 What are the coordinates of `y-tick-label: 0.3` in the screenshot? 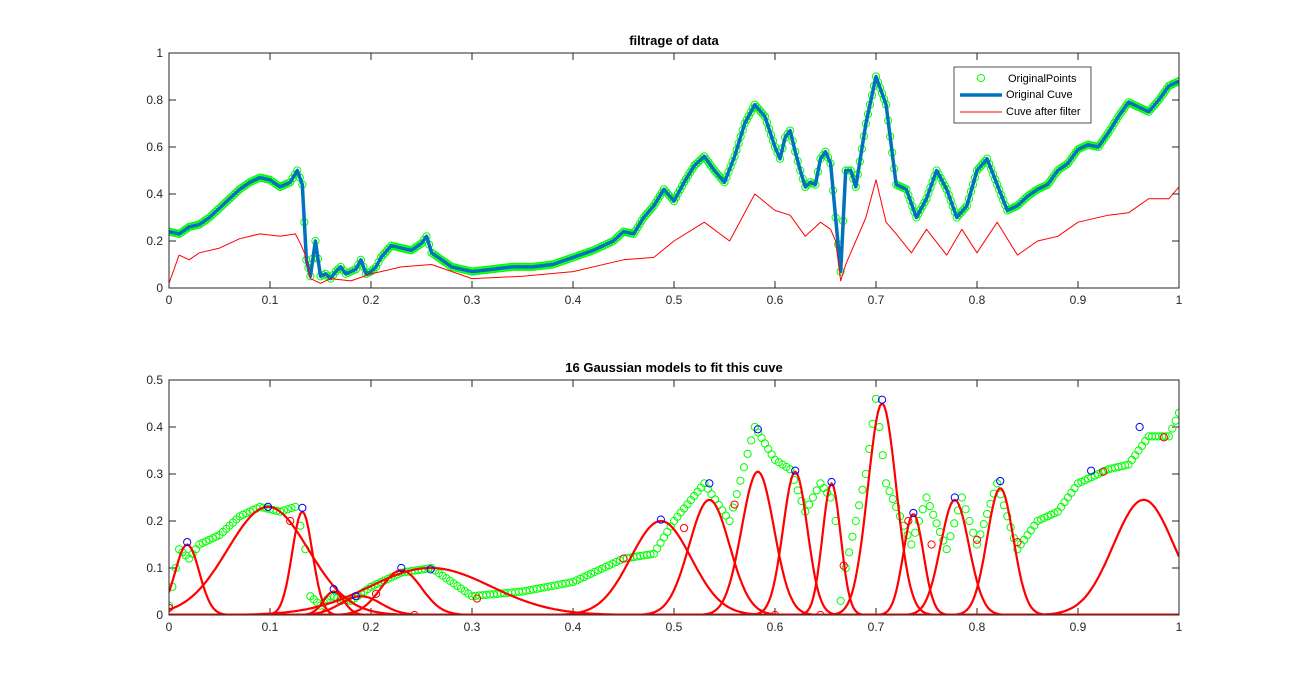 It's located at (154, 474).